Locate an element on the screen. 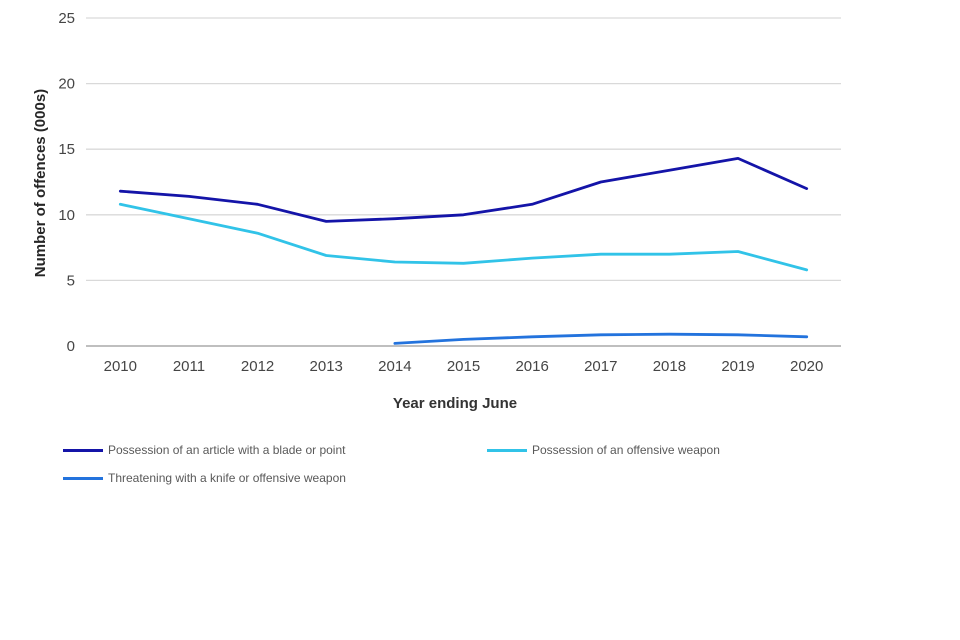  x-tick-label: 2019 is located at coordinates (737, 366).